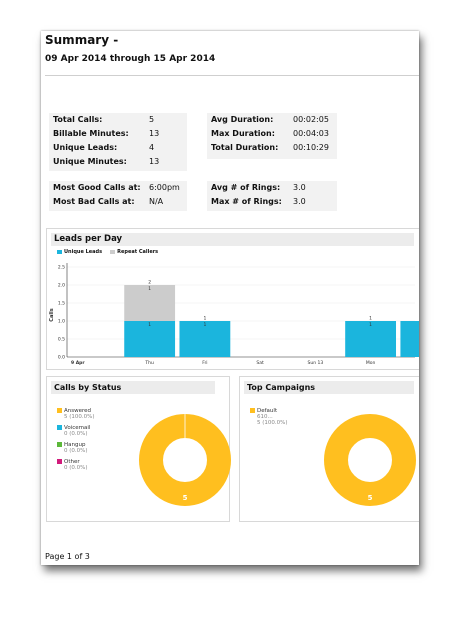 The width and height of the screenshot is (470, 618). Describe the element at coordinates (67, 556) in the screenshot. I see `page-number: Page 1 of 3` at that location.